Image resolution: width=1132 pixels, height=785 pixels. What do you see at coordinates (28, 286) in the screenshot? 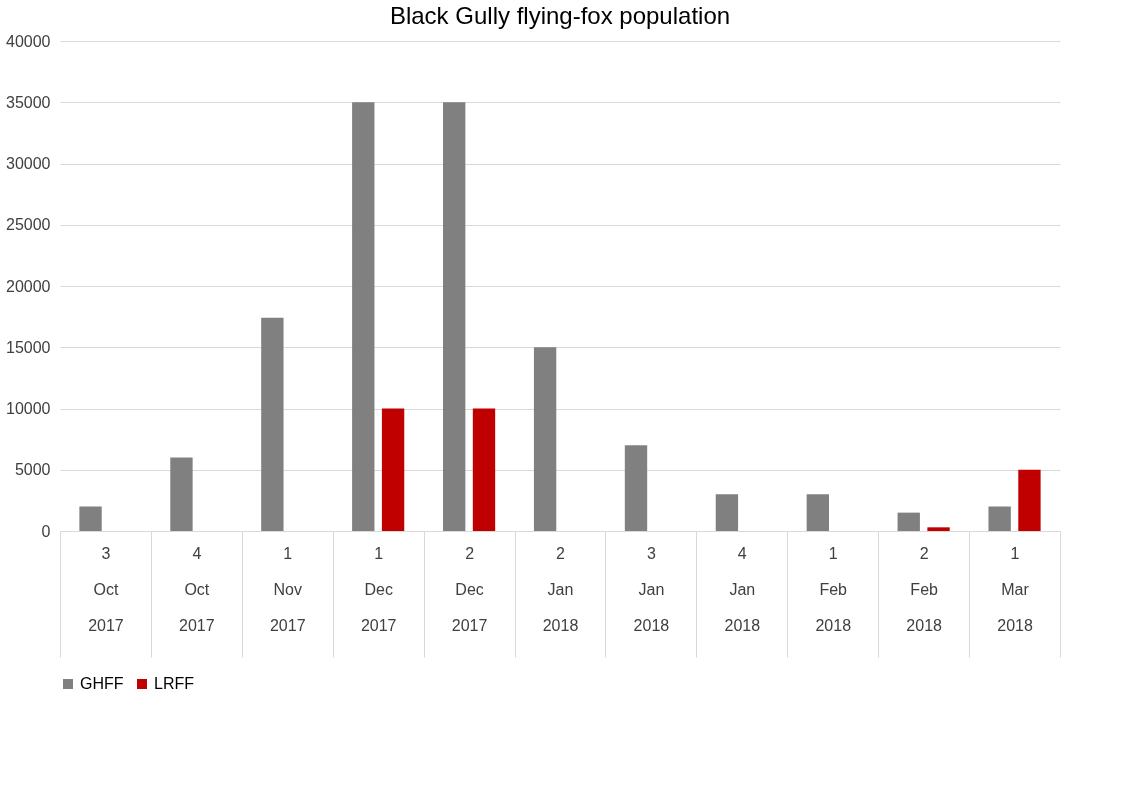
I see `y-tick-label: 20000` at bounding box center [28, 286].